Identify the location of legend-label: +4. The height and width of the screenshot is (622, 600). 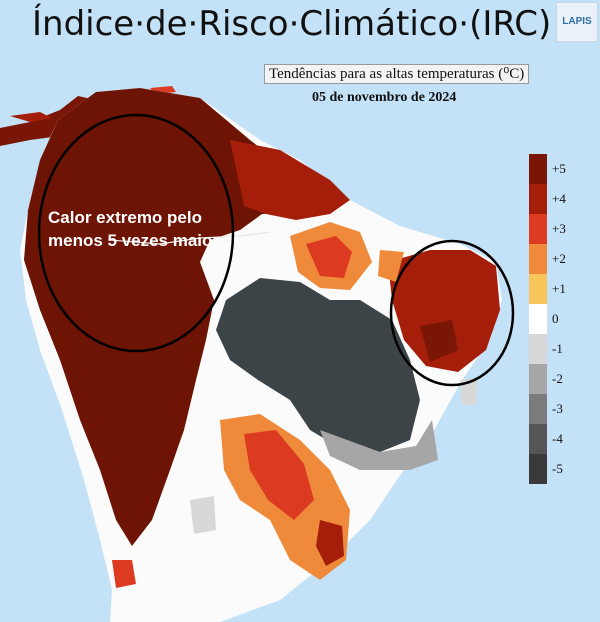
(559, 198).